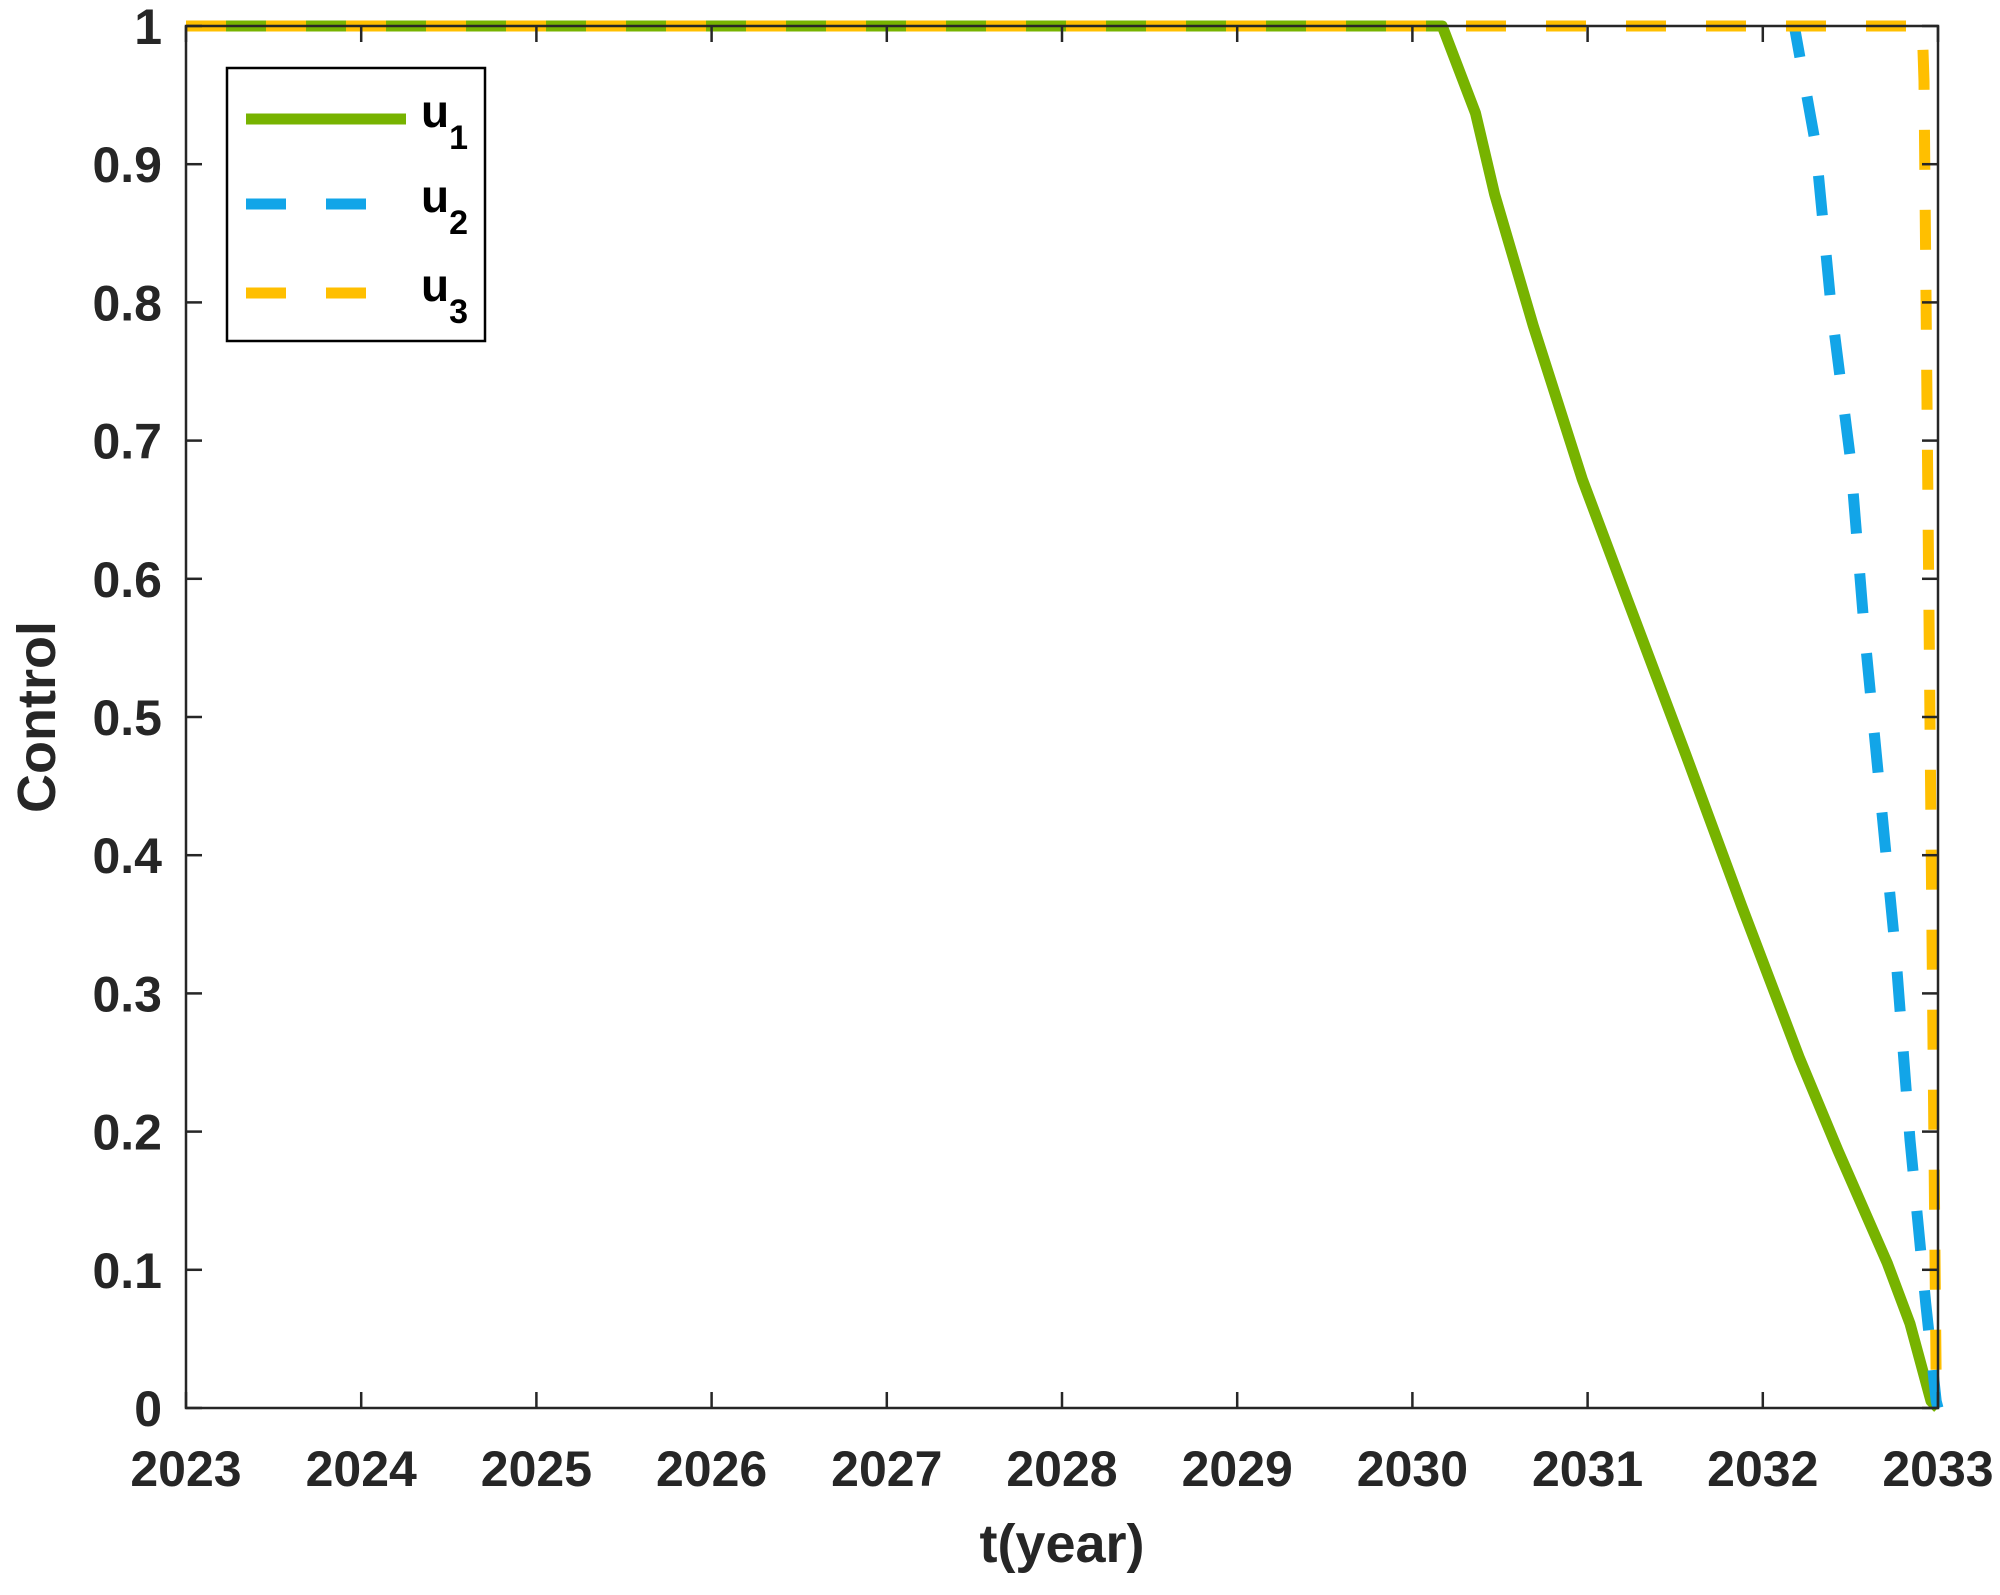 The width and height of the screenshot is (2000, 1595). Describe the element at coordinates (148, 1409) in the screenshot. I see `y-tick-label: 0` at that location.